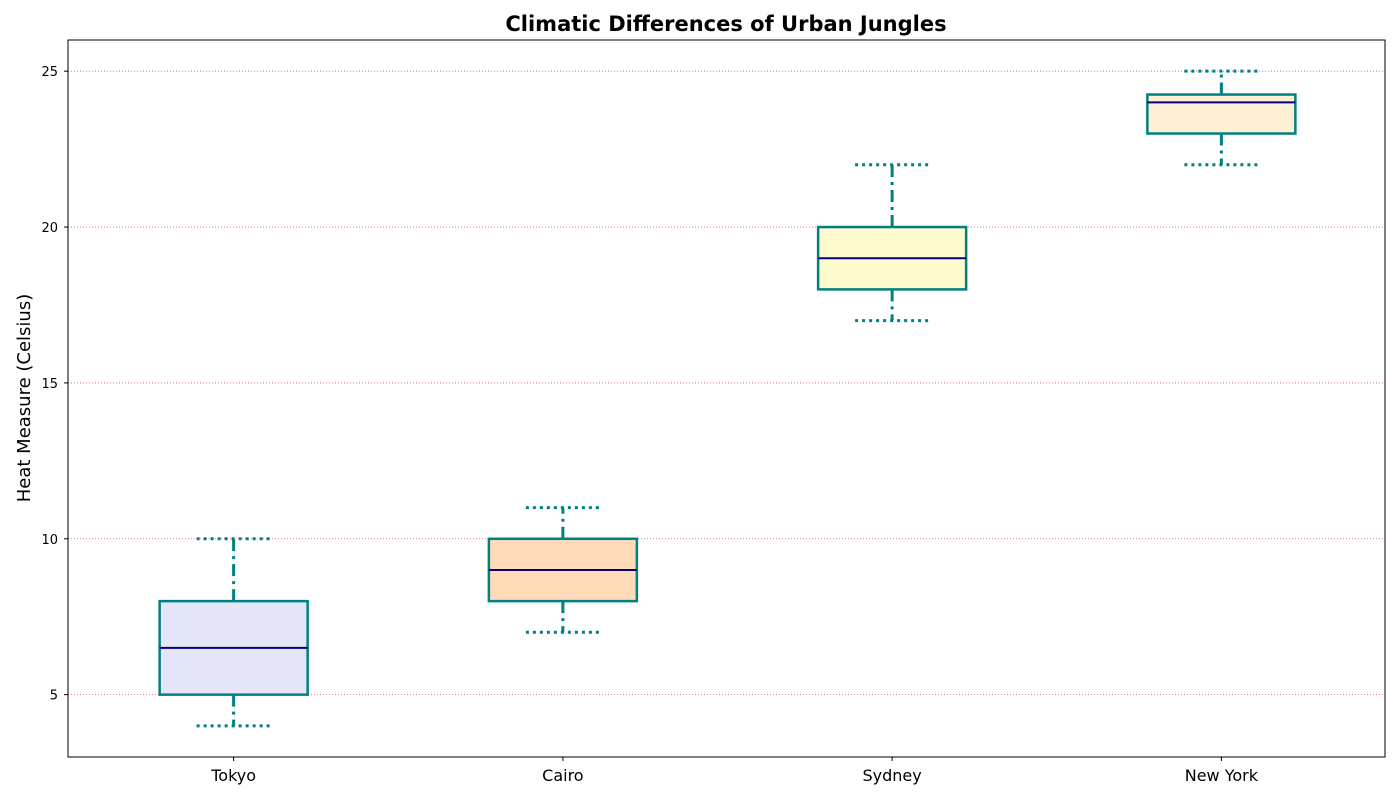 Image resolution: width=1400 pixels, height=800 pixels. Describe the element at coordinates (49, 72) in the screenshot. I see `y-tick-label: 25` at that location.